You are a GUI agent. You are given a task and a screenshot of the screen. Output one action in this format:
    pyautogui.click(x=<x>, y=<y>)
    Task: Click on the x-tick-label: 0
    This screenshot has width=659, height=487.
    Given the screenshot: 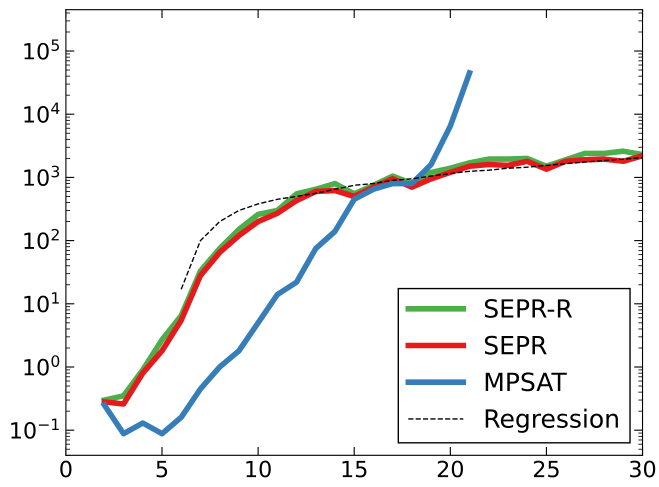 What is the action you would take?
    pyautogui.click(x=66, y=469)
    